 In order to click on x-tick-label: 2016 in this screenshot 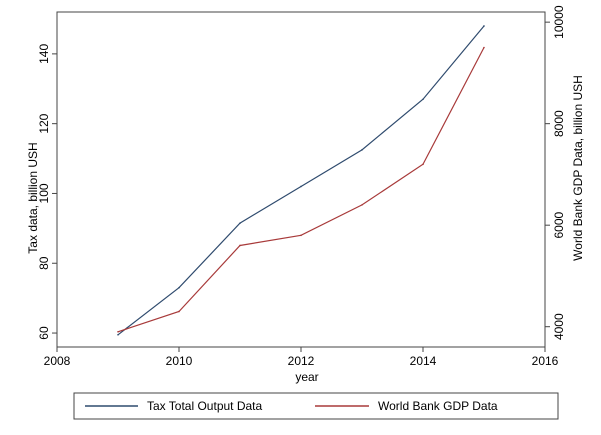, I will do `click(545, 361)`.